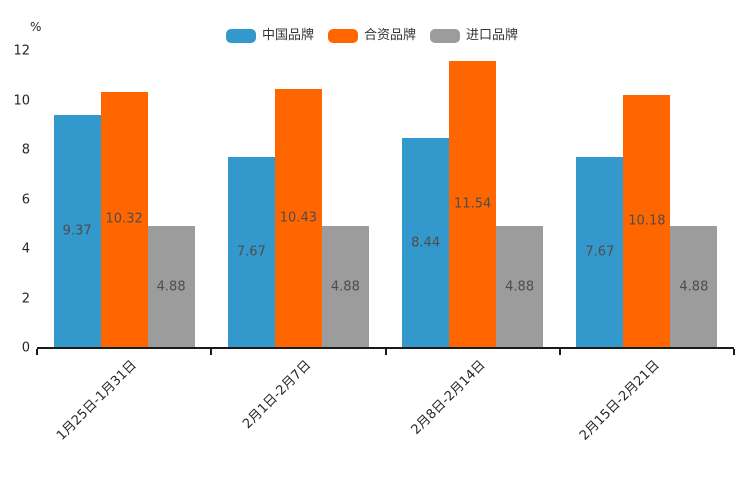 Image resolution: width=744 pixels, height=496 pixels. I want to click on legend-item-2: 进口品牌, so click(474, 36).